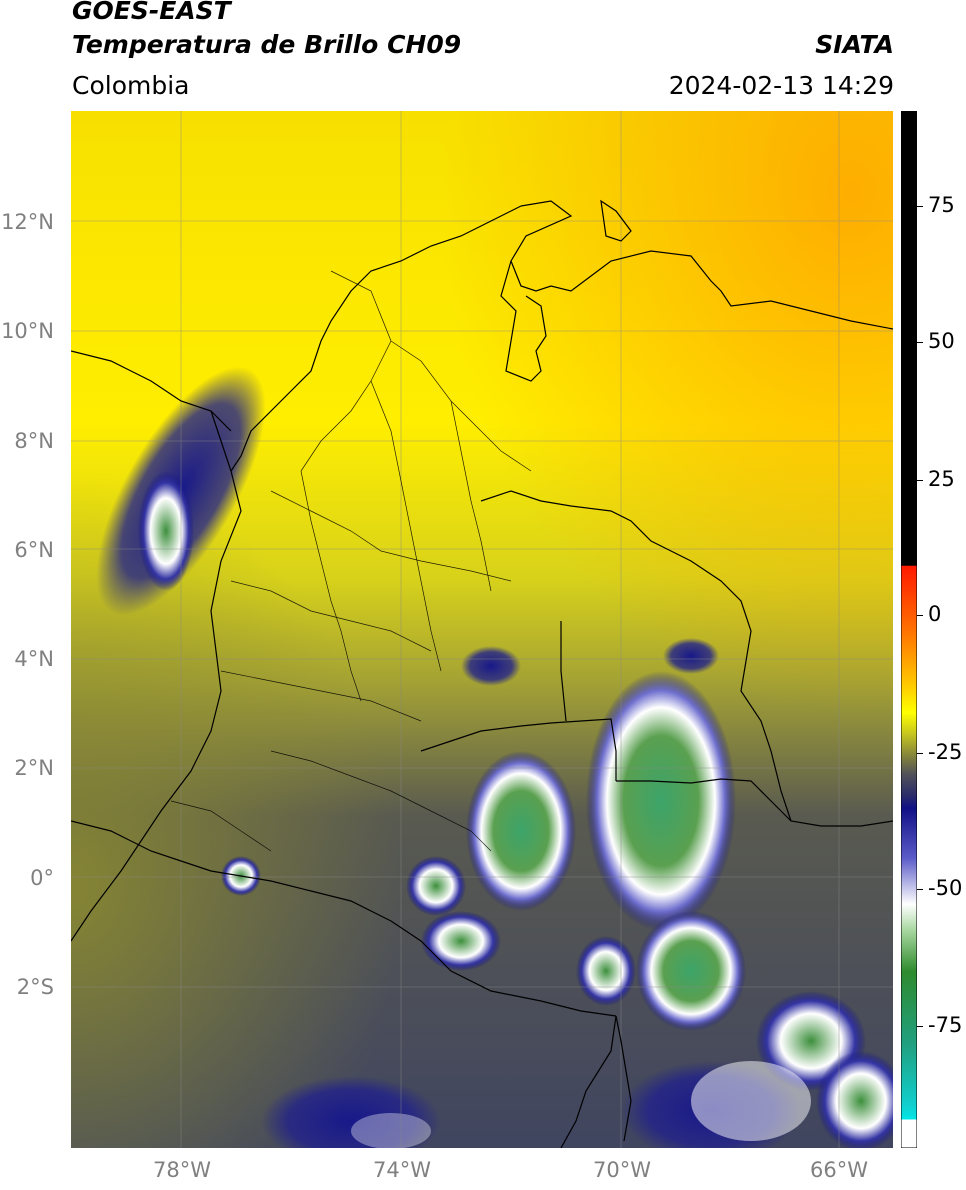 Image resolution: width=966 pixels, height=1190 pixels. What do you see at coordinates (35, 987) in the screenshot?
I see `lat-tick-label: 2°S` at bounding box center [35, 987].